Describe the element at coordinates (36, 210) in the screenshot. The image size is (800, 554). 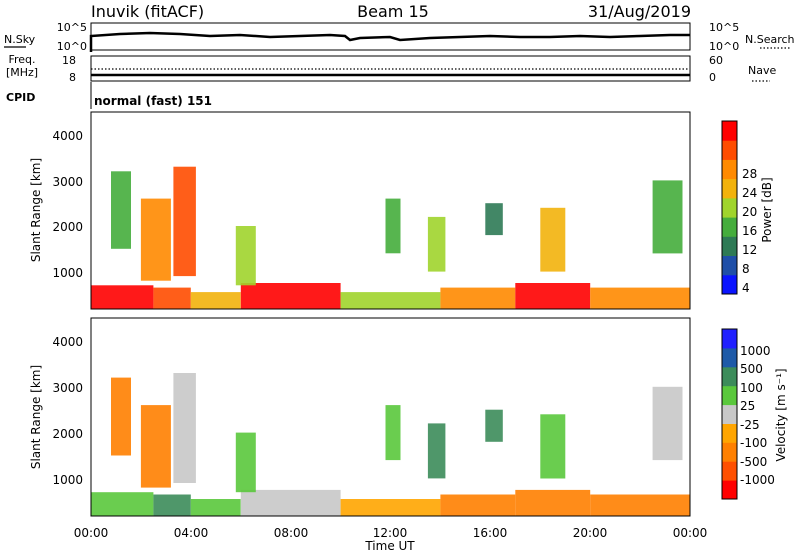
I see `power-ylabel: Slant Range [km]` at that location.